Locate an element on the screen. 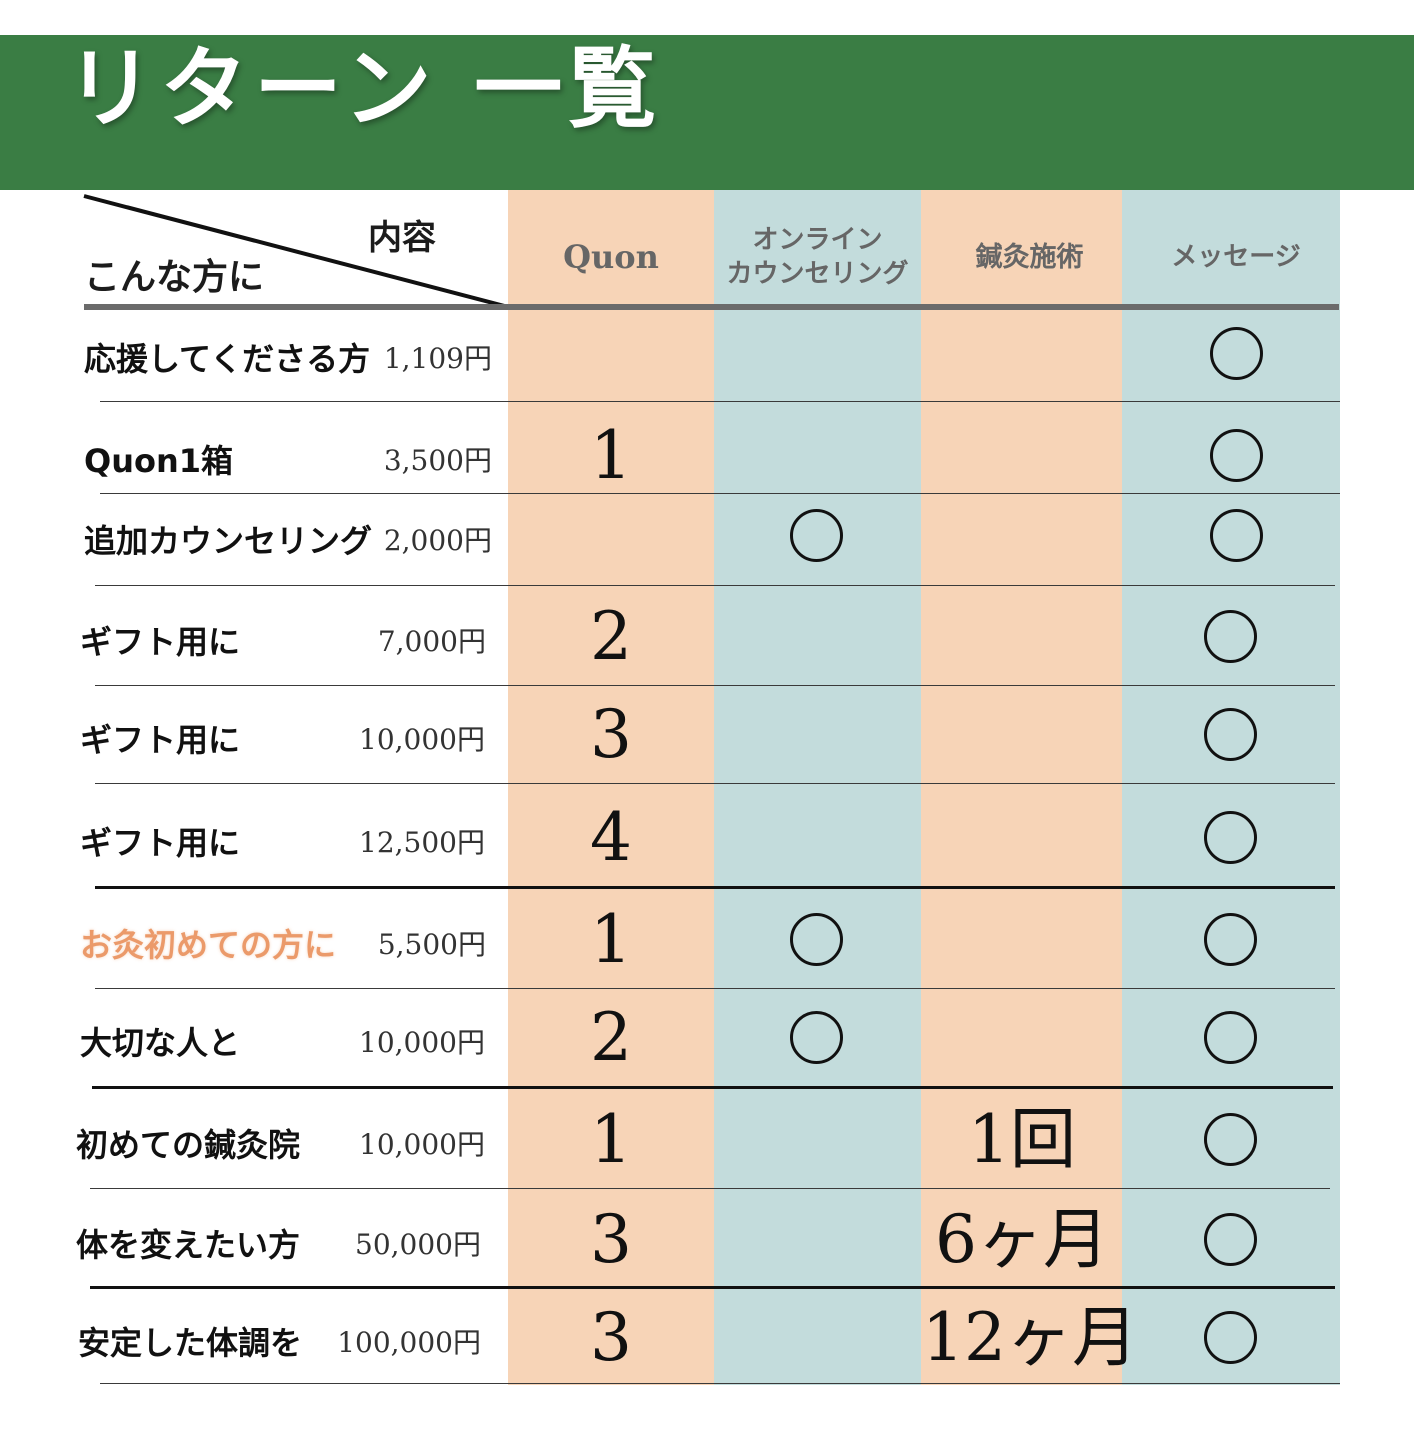 The width and height of the screenshot is (1414, 1430). column-header-quon: Quon is located at coordinates (611, 258).